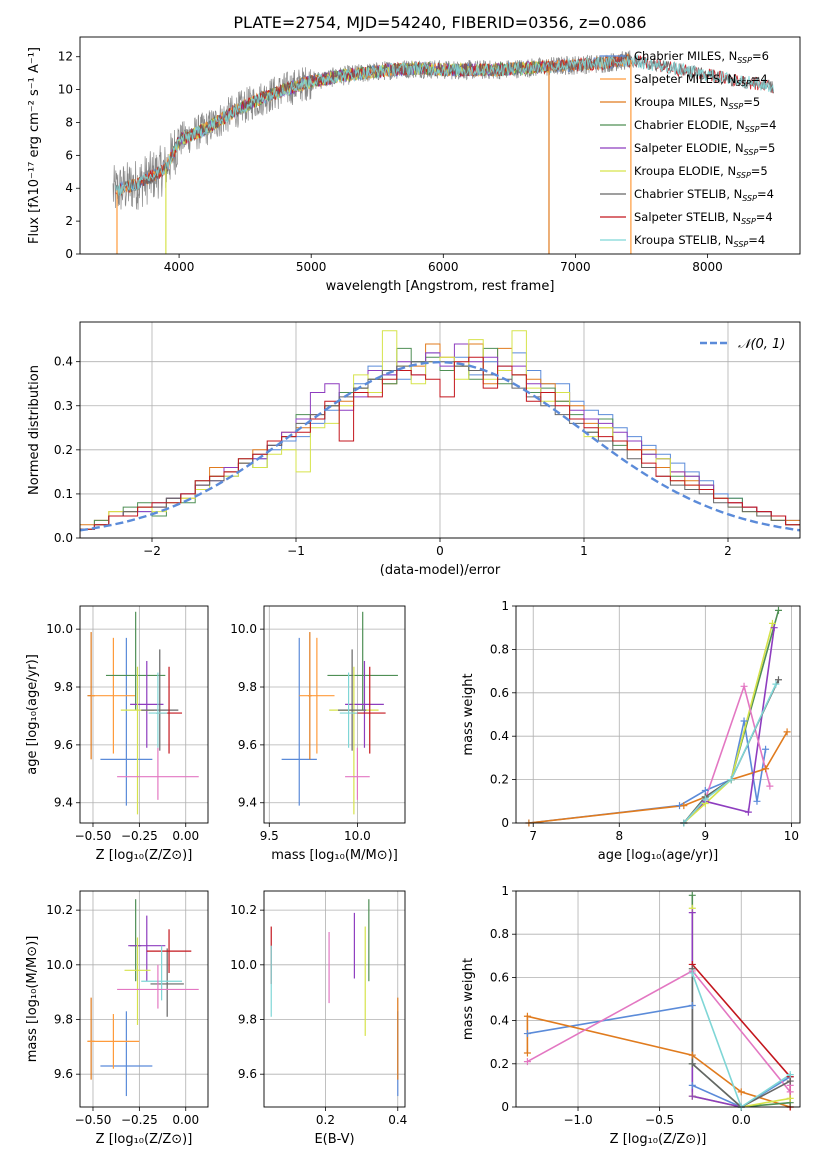  I want to click on x-tick-label: −1.0, so click(577, 1120).